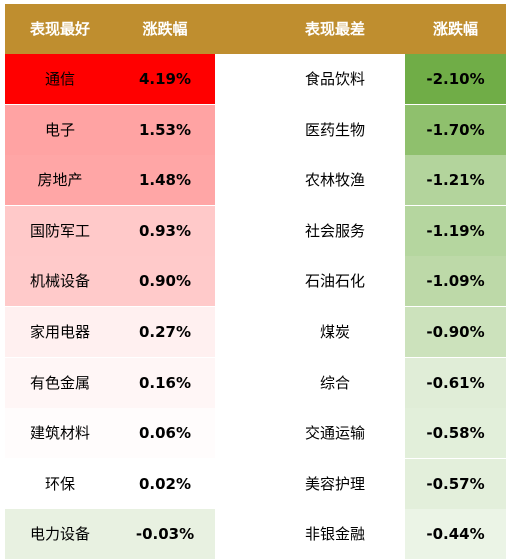 This screenshot has height=560, width=510. Describe the element at coordinates (255, 180) in the screenshot. I see `table-row: 房地产 1.48% 农林牧渔 -1.21%` at that location.